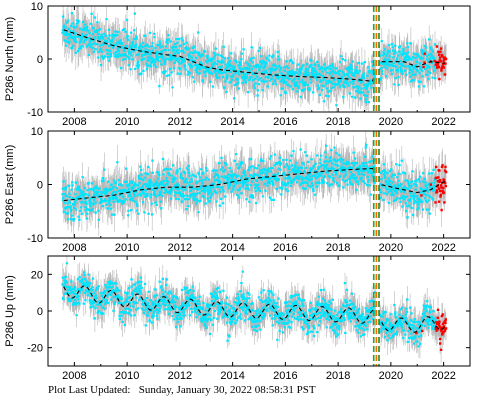 Image resolution: width=481 pixels, height=404 pixels. What do you see at coordinates (37, 275) in the screenshot?
I see `y-tick-label: 20` at bounding box center [37, 275].